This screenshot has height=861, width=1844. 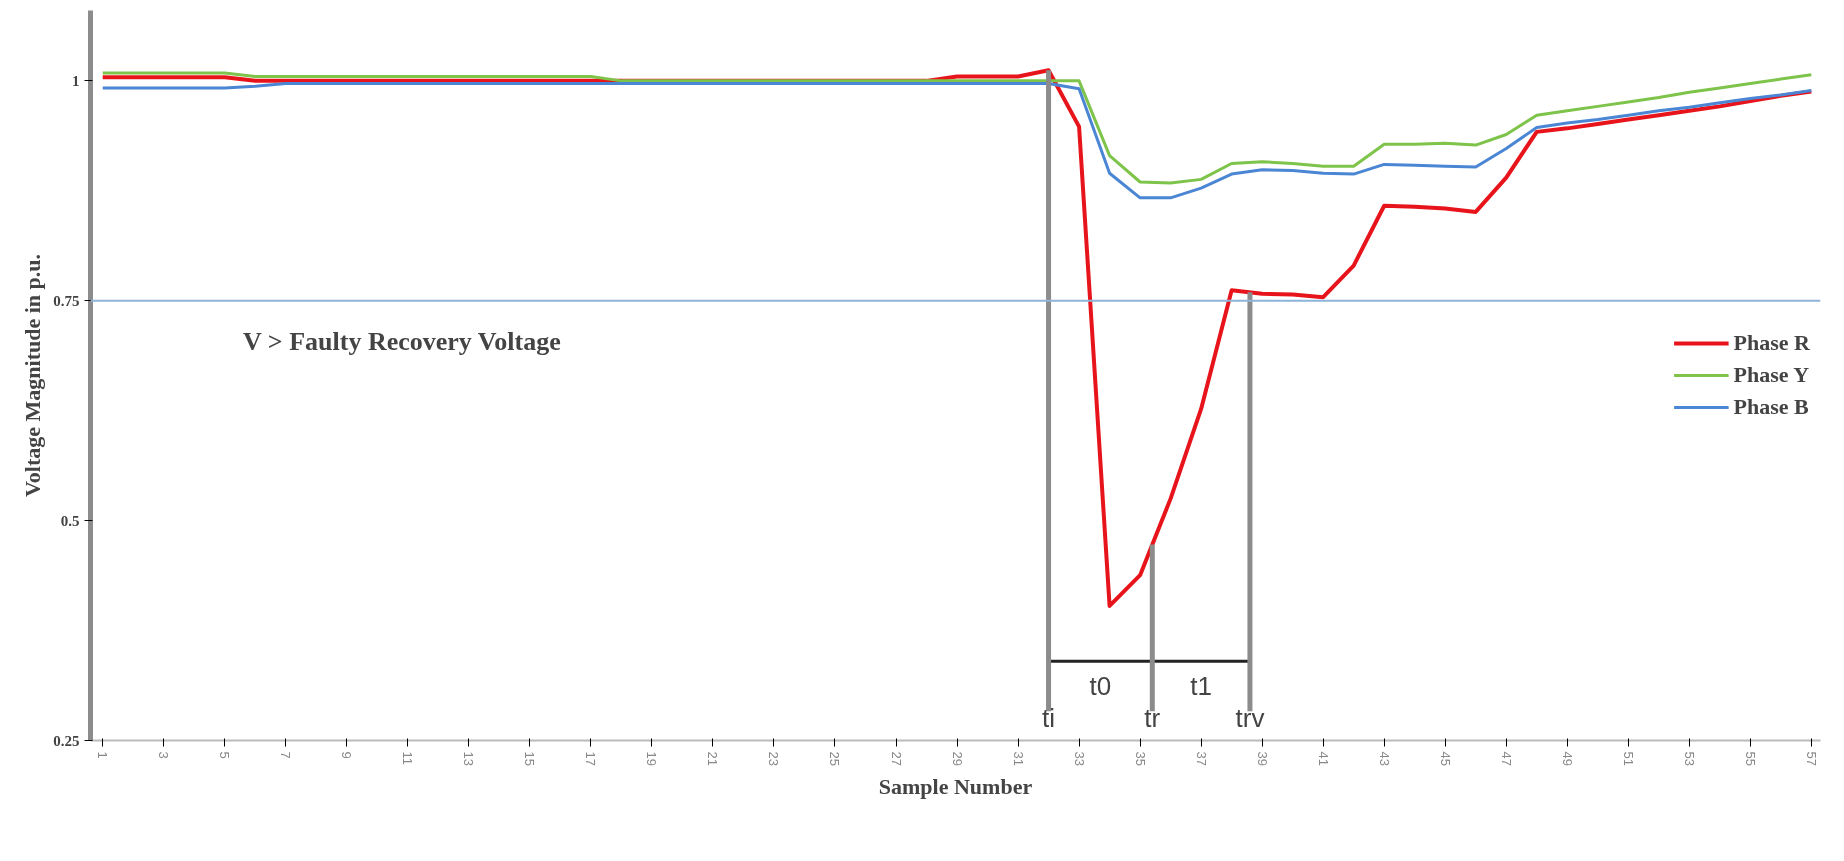 What do you see at coordinates (591, 758) in the screenshot?
I see `x-tick-label: 17` at bounding box center [591, 758].